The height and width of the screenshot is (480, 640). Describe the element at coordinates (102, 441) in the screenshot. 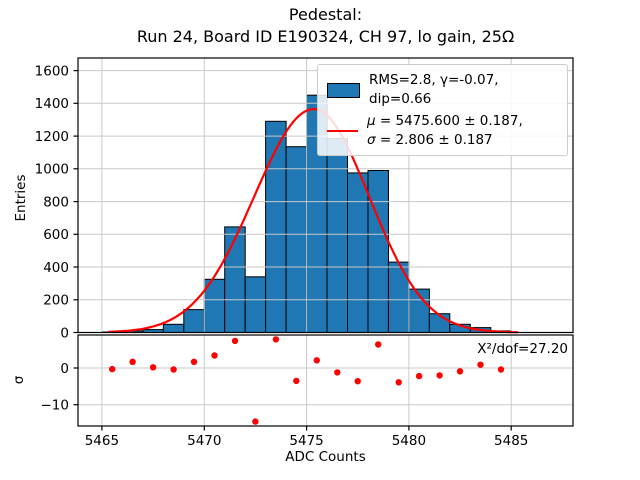

I see `x-tick-label: 5465` at that location.